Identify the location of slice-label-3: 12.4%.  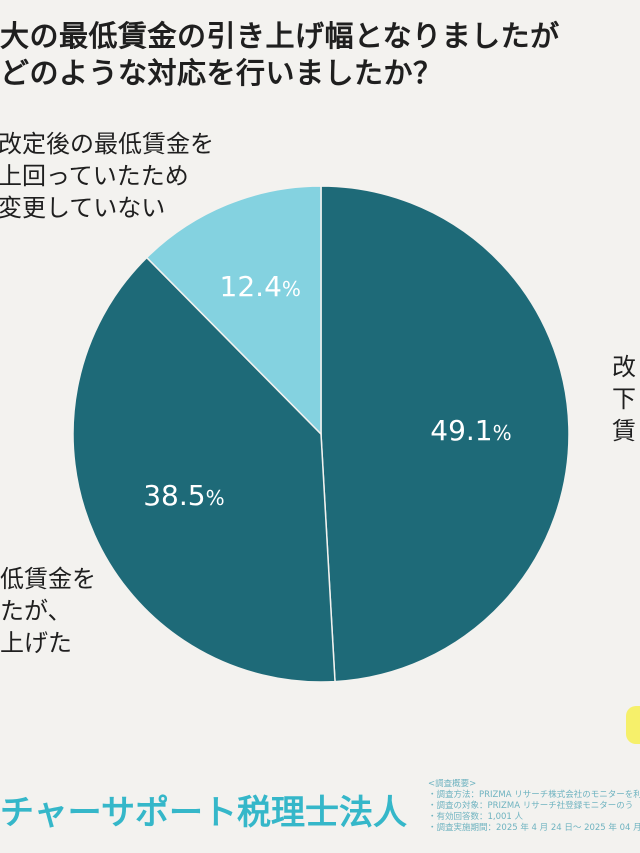
(260, 286).